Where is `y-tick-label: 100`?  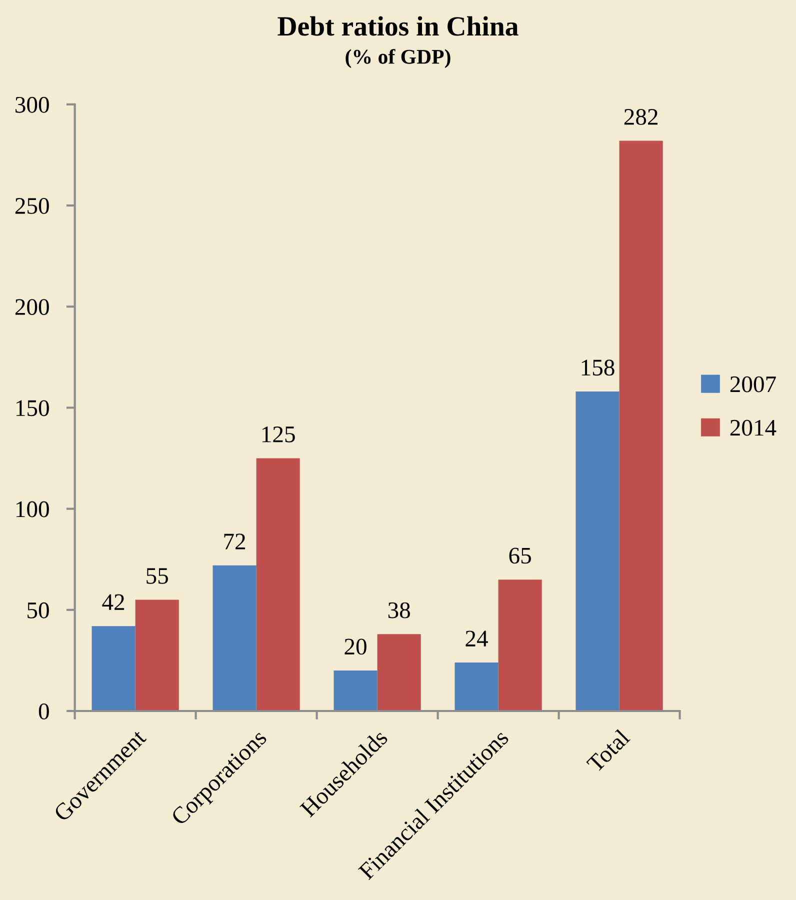
y-tick-label: 100 is located at coordinates (32, 509).